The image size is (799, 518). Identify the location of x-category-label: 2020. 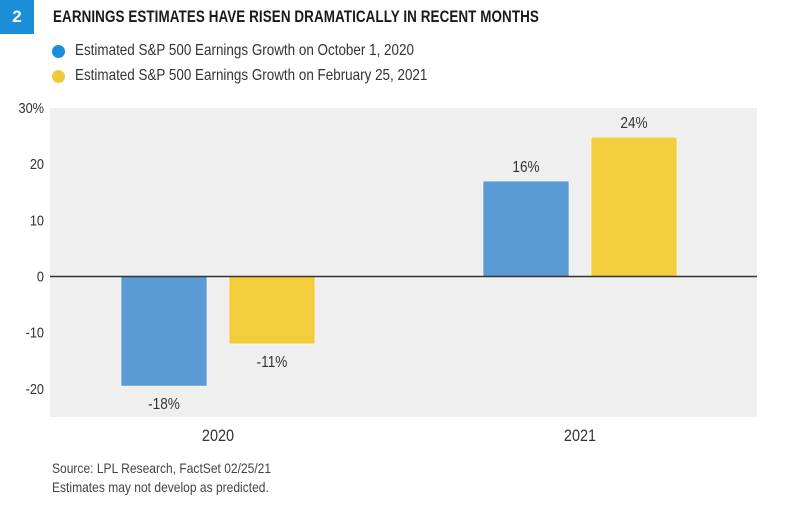
(218, 436).